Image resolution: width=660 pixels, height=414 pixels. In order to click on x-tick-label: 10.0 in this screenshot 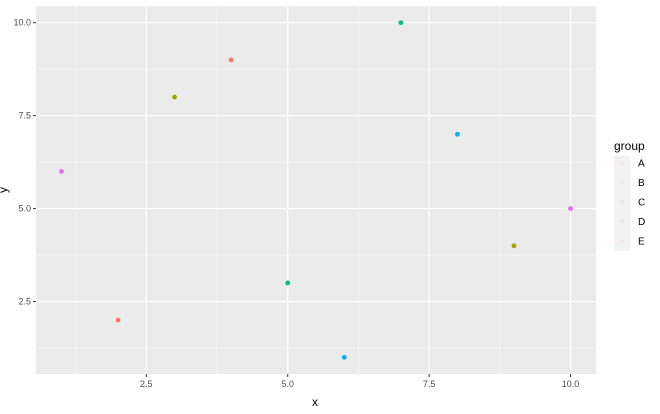, I will do `click(571, 384)`.